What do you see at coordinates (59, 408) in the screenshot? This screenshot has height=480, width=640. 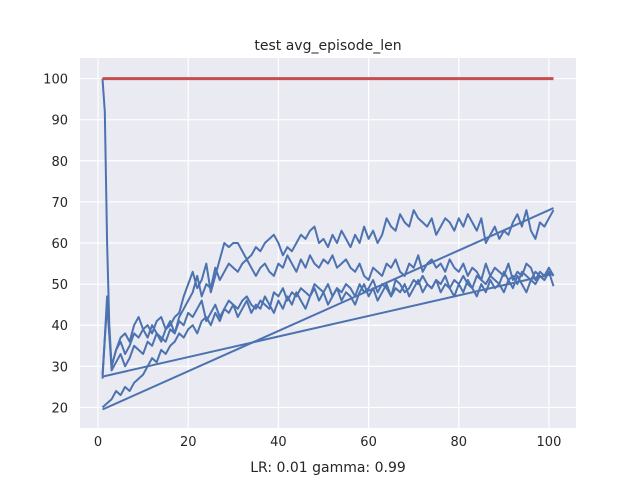 I see `y-tick-label: 20` at bounding box center [59, 408].